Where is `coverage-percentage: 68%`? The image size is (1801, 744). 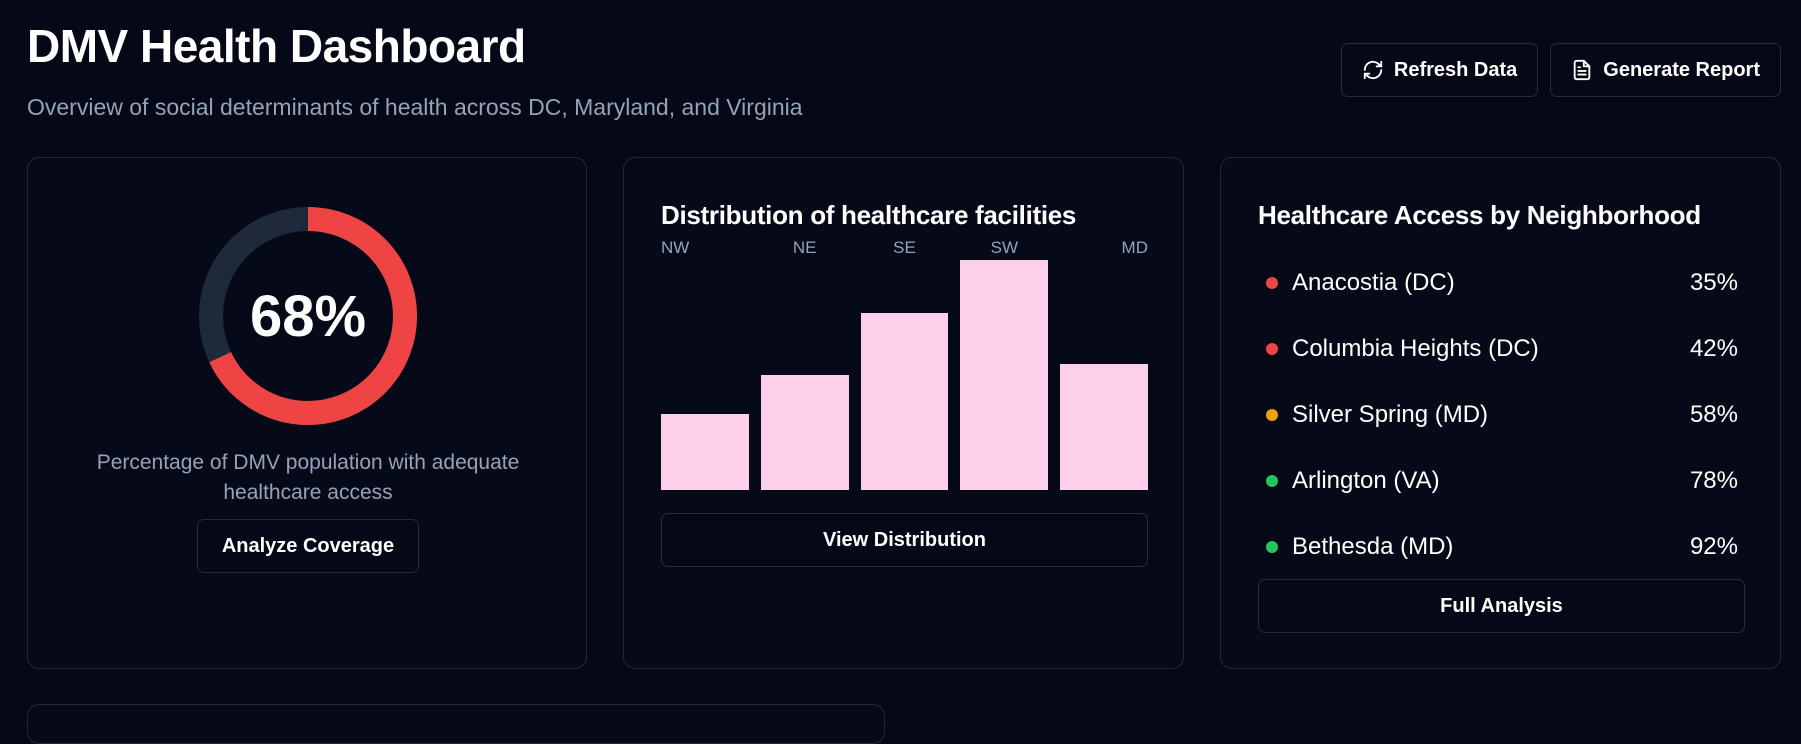 coverage-percentage: 68% is located at coordinates (308, 316).